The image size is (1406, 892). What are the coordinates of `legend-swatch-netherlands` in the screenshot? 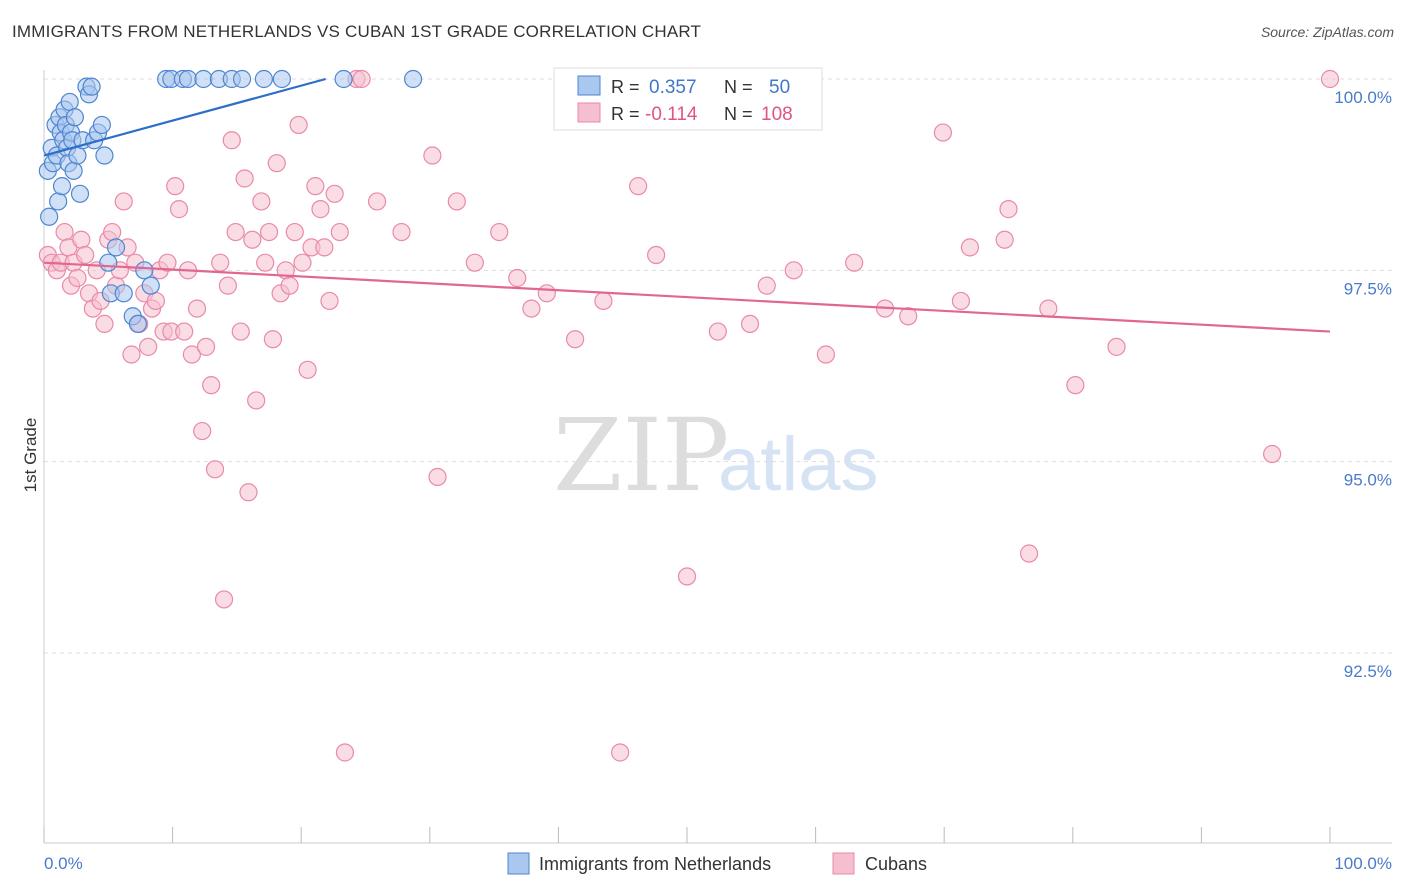 It's located at (518, 863).